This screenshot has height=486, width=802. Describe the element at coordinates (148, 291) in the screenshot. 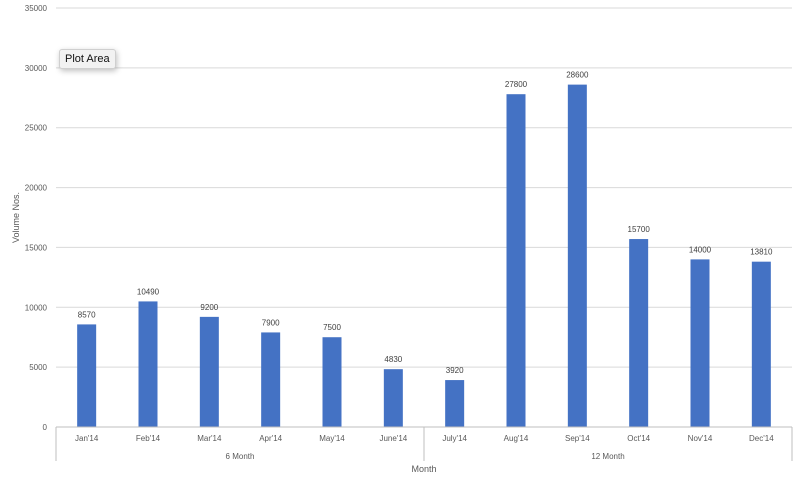

I see `data-label: 10490` at that location.